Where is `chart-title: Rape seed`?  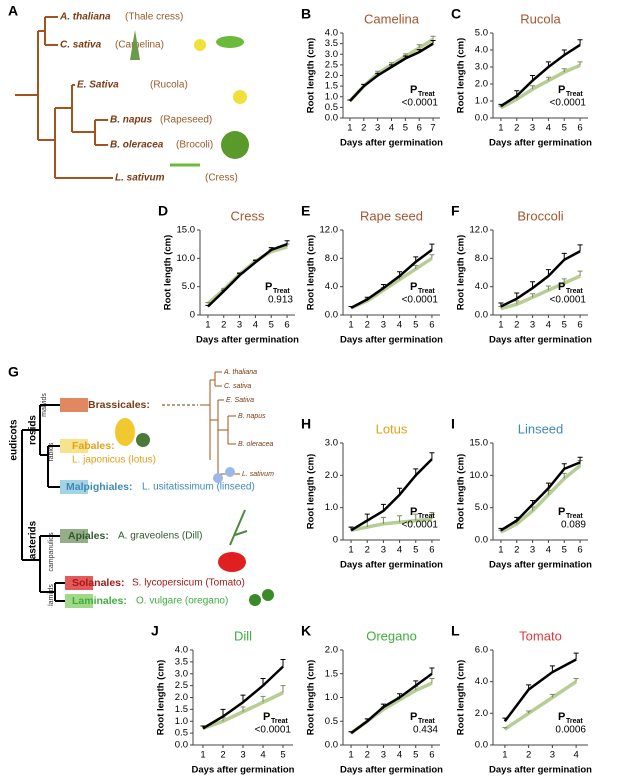 chart-title: Rape seed is located at coordinates (391, 215).